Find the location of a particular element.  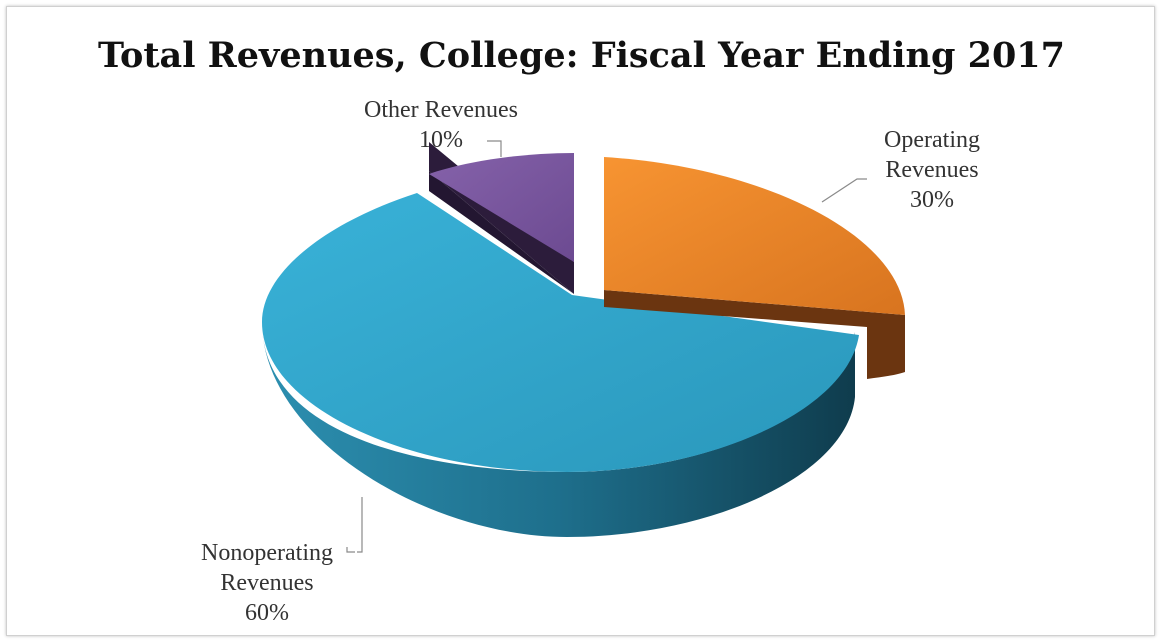

slice-operating-side is located at coordinates (754, 334).